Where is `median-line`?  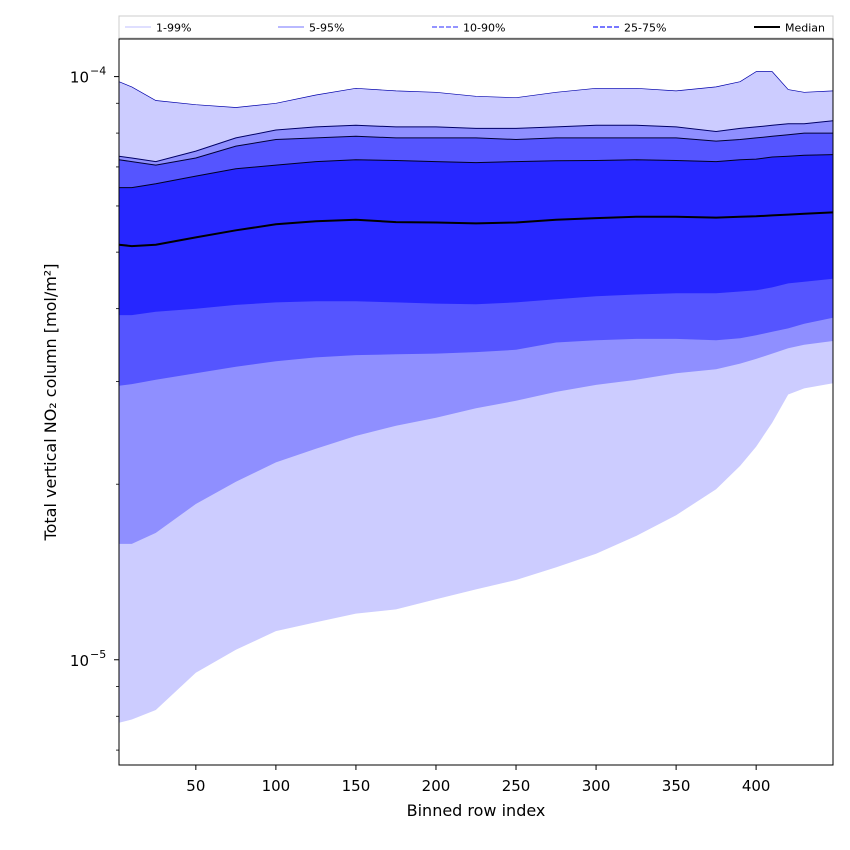 median-line is located at coordinates (476, 229).